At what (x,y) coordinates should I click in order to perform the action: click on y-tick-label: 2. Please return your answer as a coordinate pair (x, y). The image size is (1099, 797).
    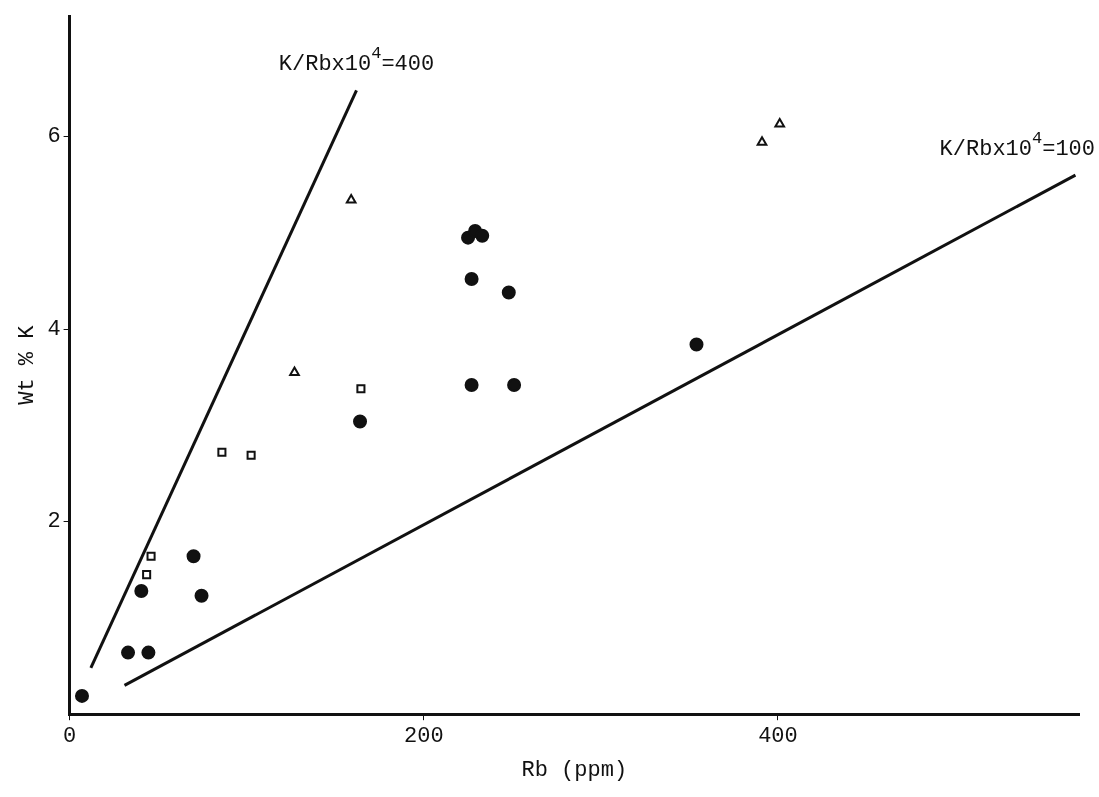
    Looking at the image, I should click on (54, 522).